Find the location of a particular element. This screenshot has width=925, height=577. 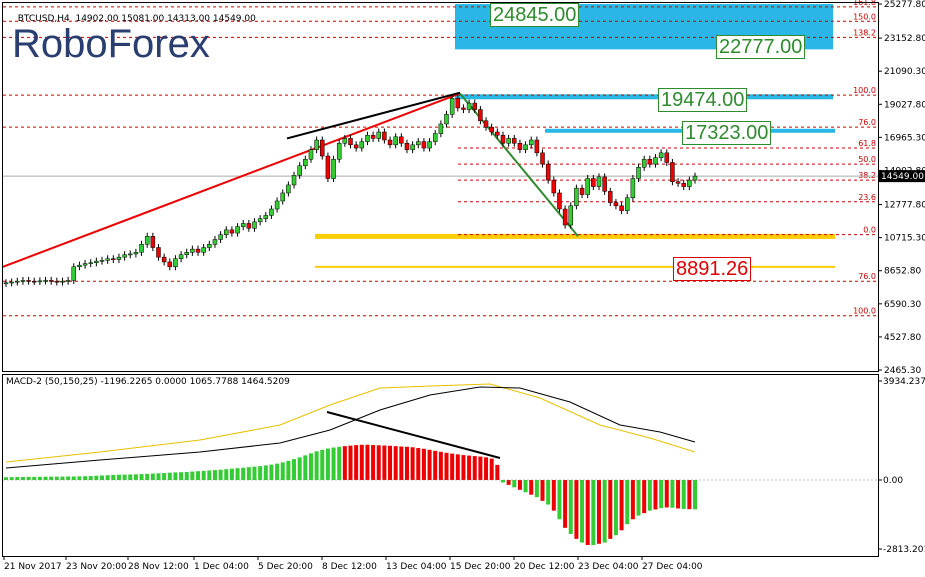

time-tick-label: 13 Dec 04:00 is located at coordinates (416, 567).